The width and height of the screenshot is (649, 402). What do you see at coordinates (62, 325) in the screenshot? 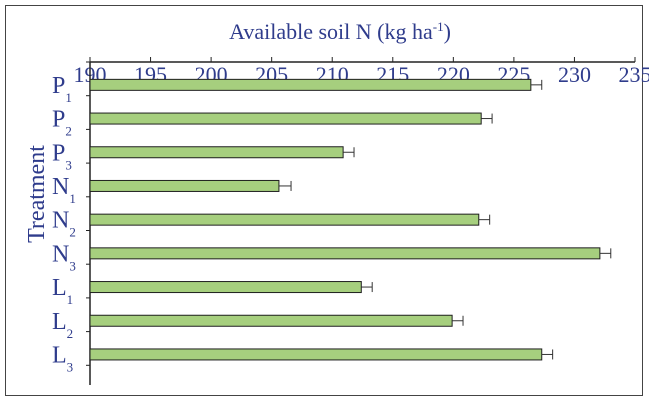
I see `category-label: L2` at bounding box center [62, 325].